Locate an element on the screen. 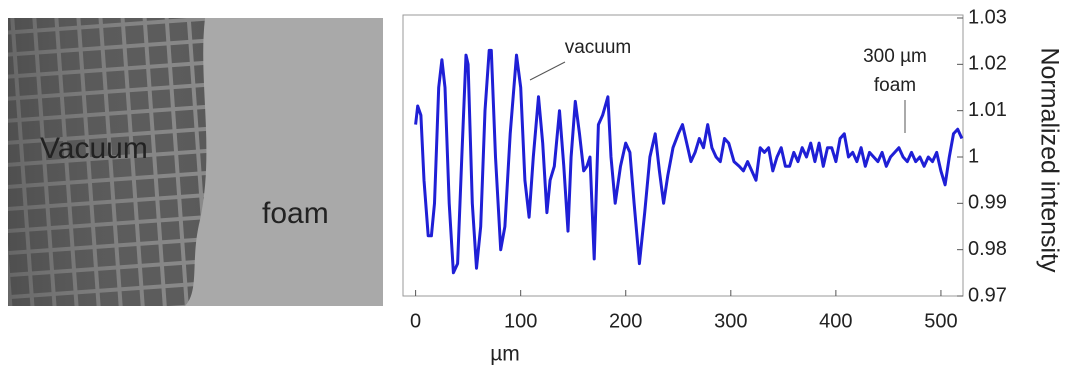 The width and height of the screenshot is (1076, 378). x-tick-label: 200 is located at coordinates (625, 321).